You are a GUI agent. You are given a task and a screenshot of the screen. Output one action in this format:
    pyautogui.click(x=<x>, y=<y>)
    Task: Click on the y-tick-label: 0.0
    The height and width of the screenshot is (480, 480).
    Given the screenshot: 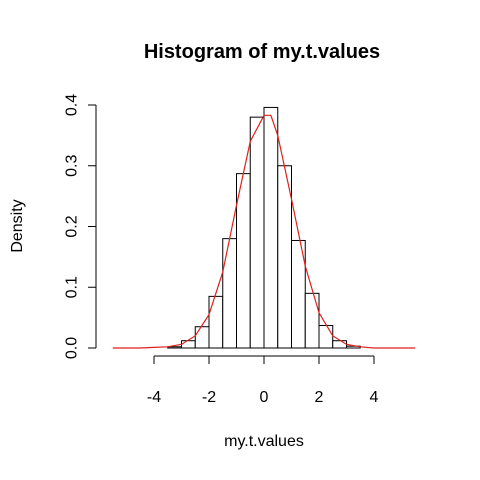 What is the action you would take?
    pyautogui.click(x=72, y=348)
    